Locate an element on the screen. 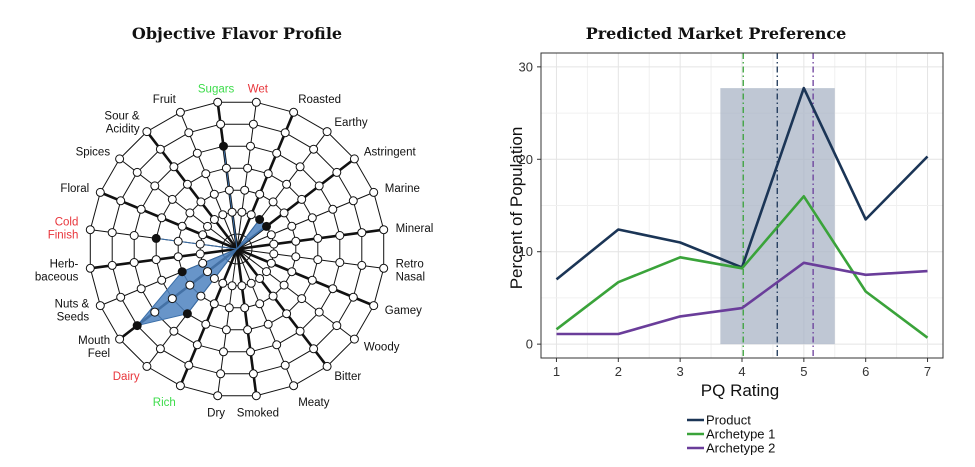 This screenshot has height=467, width=975. radar-attribute-label: Dairy is located at coordinates (126, 377).